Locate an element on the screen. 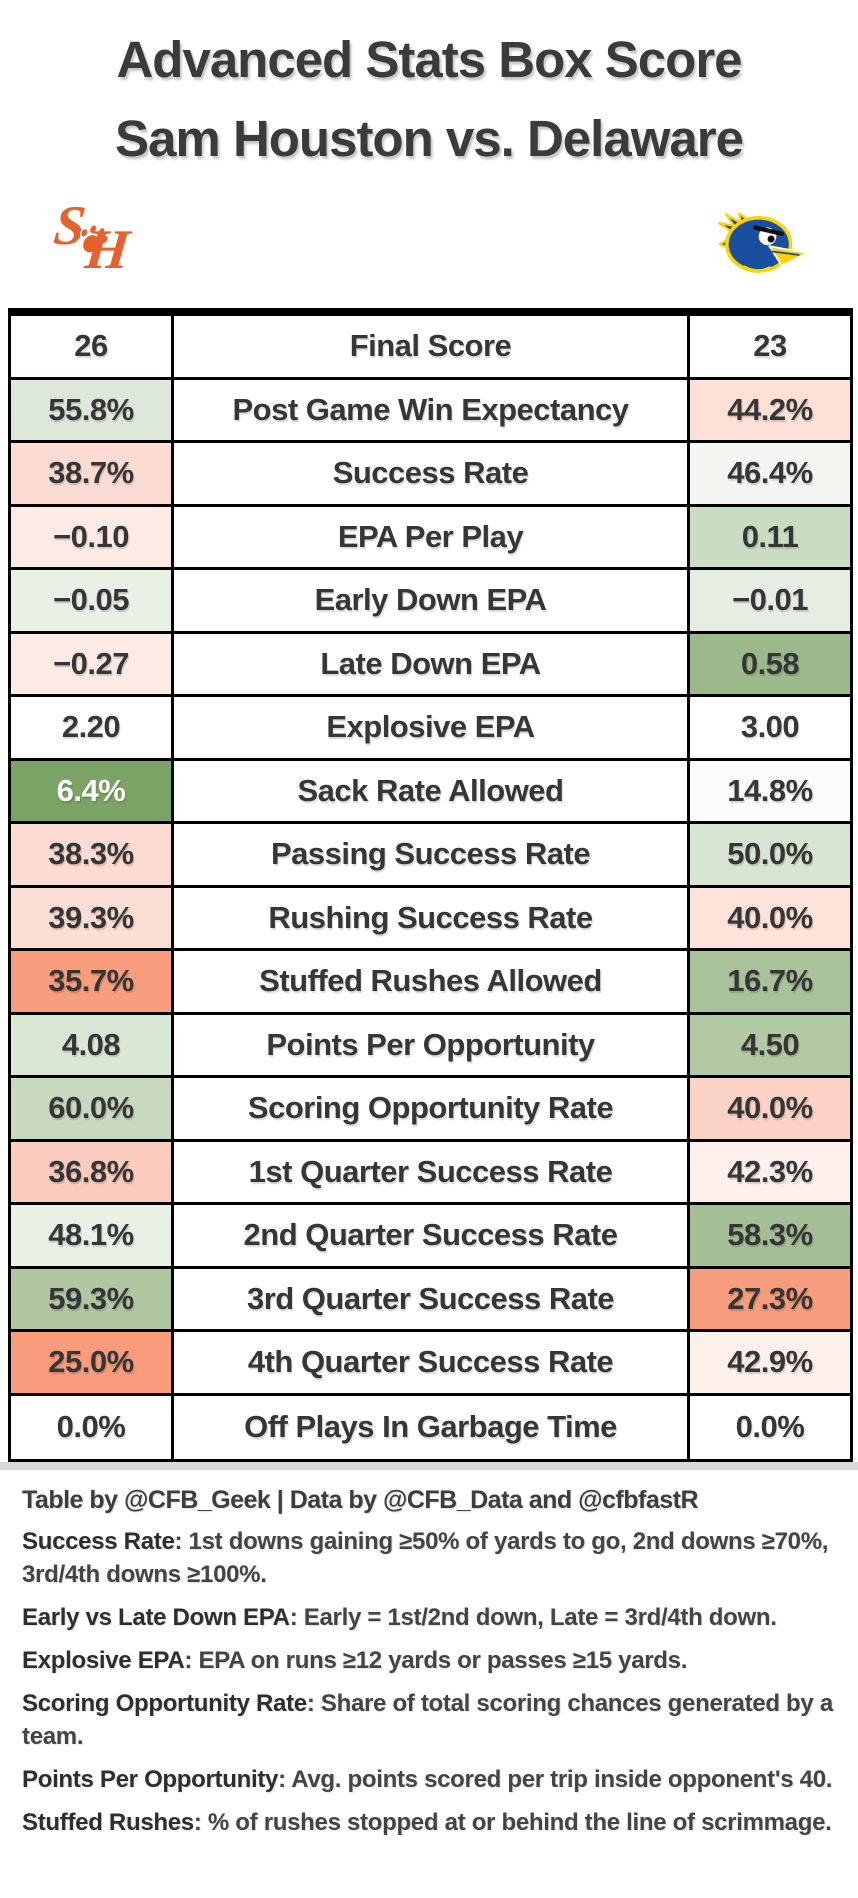 This screenshot has width=858, height=1898. metric-label-cell: Explosive EPA is located at coordinates (430, 727).